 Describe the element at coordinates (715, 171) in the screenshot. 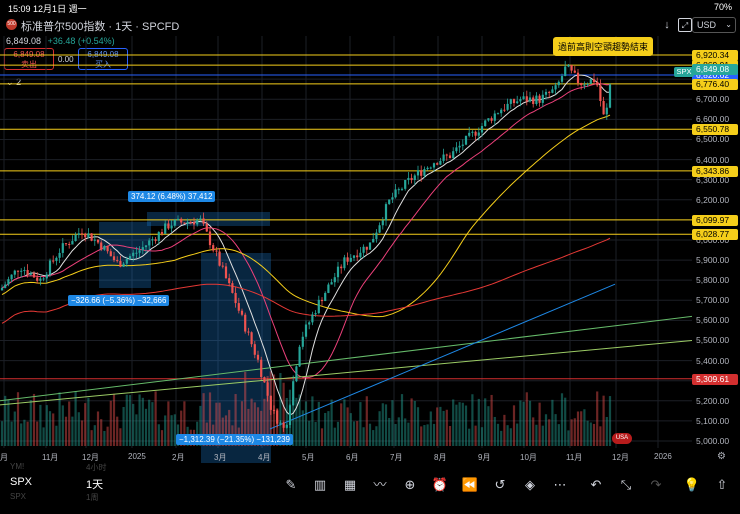

I see `level-tag: 6,343.86` at that location.